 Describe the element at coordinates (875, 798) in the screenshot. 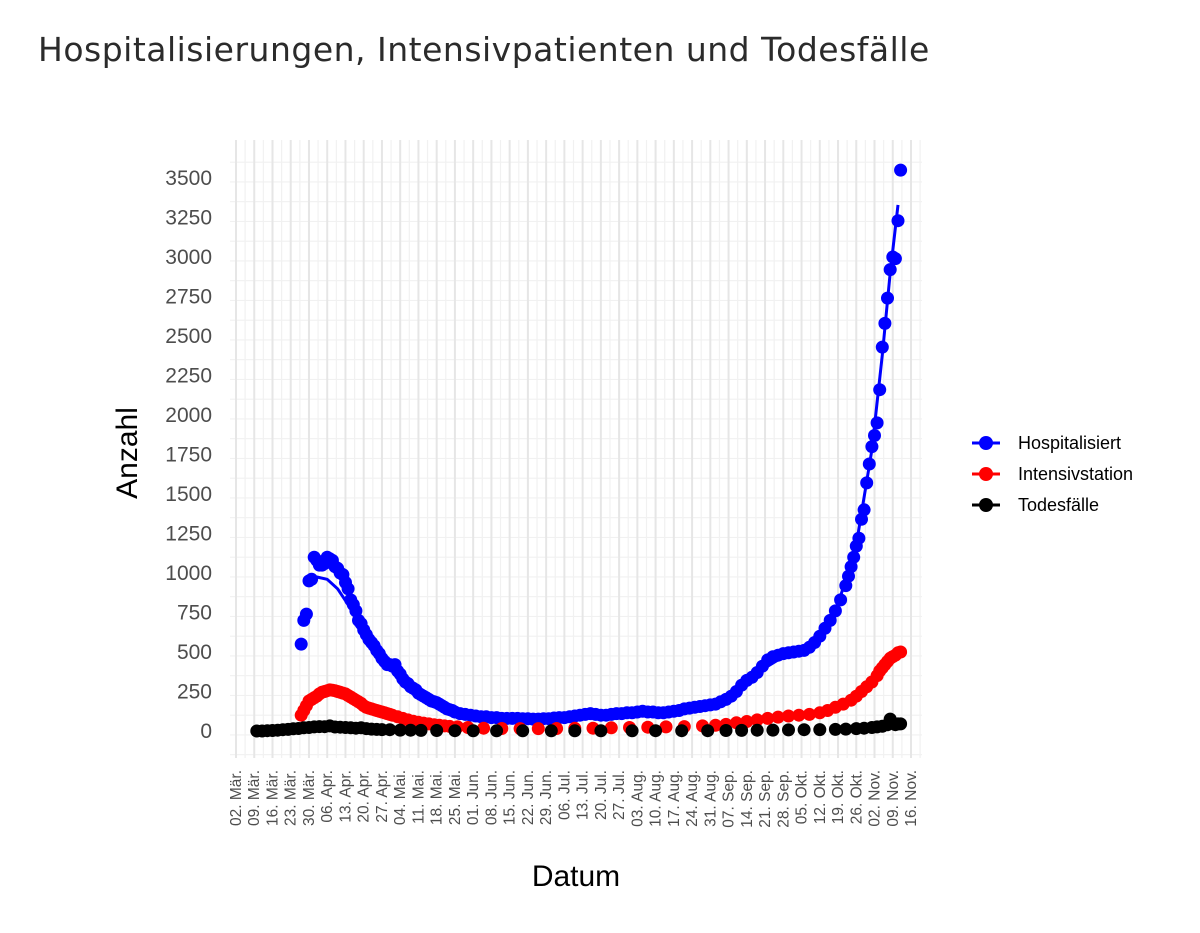

I see `x-tick-label: 02. Nov.` at that location.